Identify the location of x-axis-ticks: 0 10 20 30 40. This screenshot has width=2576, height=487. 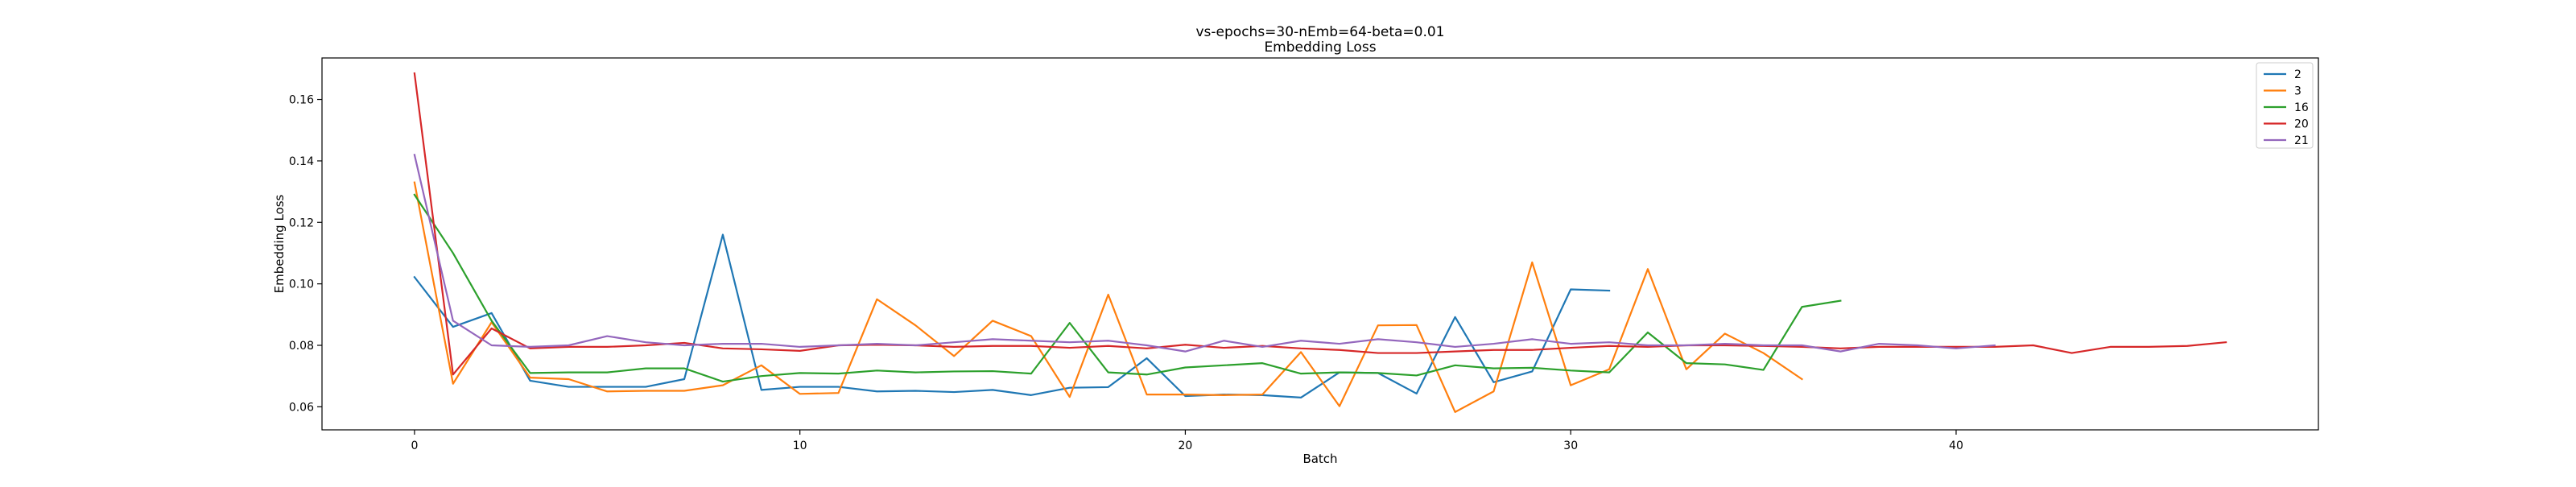
(1187, 441).